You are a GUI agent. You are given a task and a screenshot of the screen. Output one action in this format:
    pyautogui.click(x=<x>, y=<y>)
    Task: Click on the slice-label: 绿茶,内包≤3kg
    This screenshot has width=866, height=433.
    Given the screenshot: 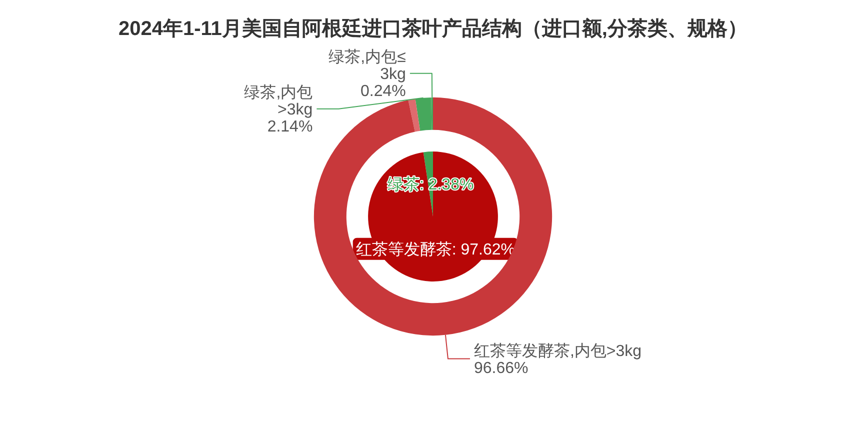 What is the action you would take?
    pyautogui.click(x=367, y=66)
    